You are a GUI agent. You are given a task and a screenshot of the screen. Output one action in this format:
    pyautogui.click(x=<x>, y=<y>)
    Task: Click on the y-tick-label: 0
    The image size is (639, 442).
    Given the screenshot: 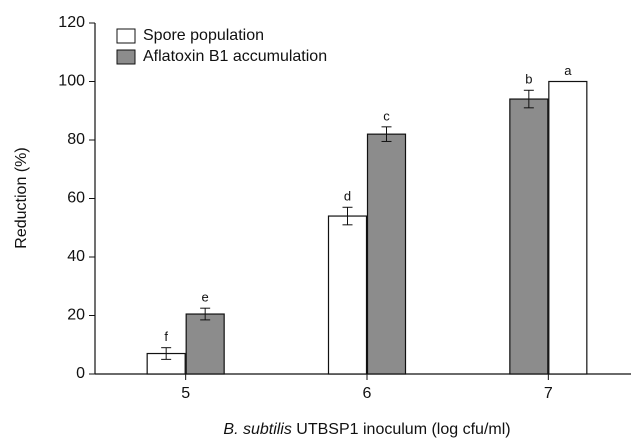 What is the action you would take?
    pyautogui.click(x=80, y=373)
    